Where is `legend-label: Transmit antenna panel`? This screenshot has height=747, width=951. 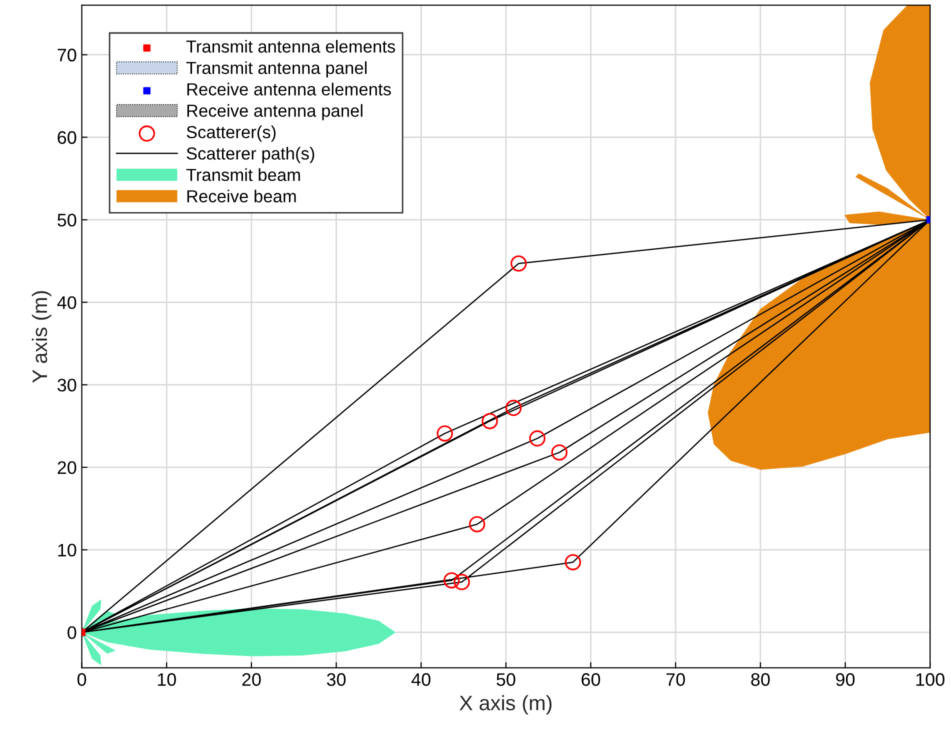
legend-label: Transmit antenna panel is located at coordinates (276, 69).